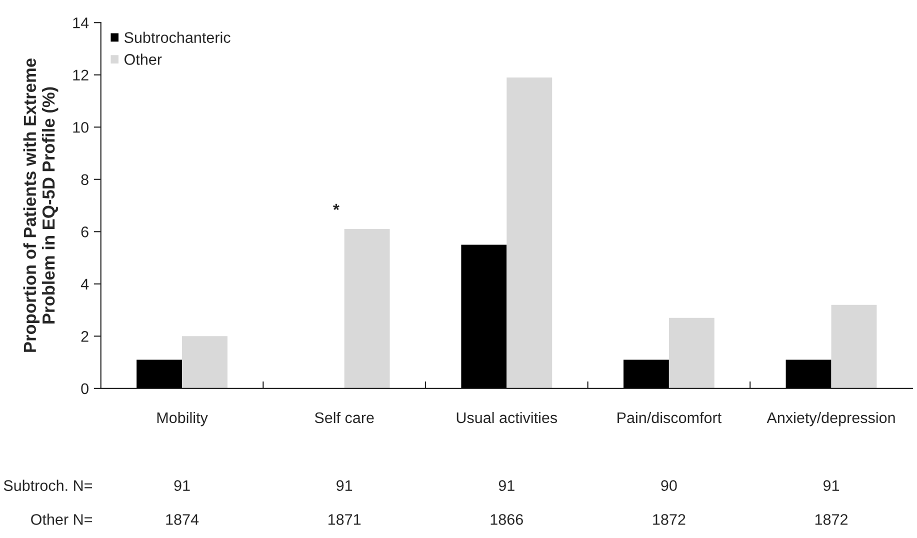  I want to click on text: Subtroch. N=, so click(48, 485).